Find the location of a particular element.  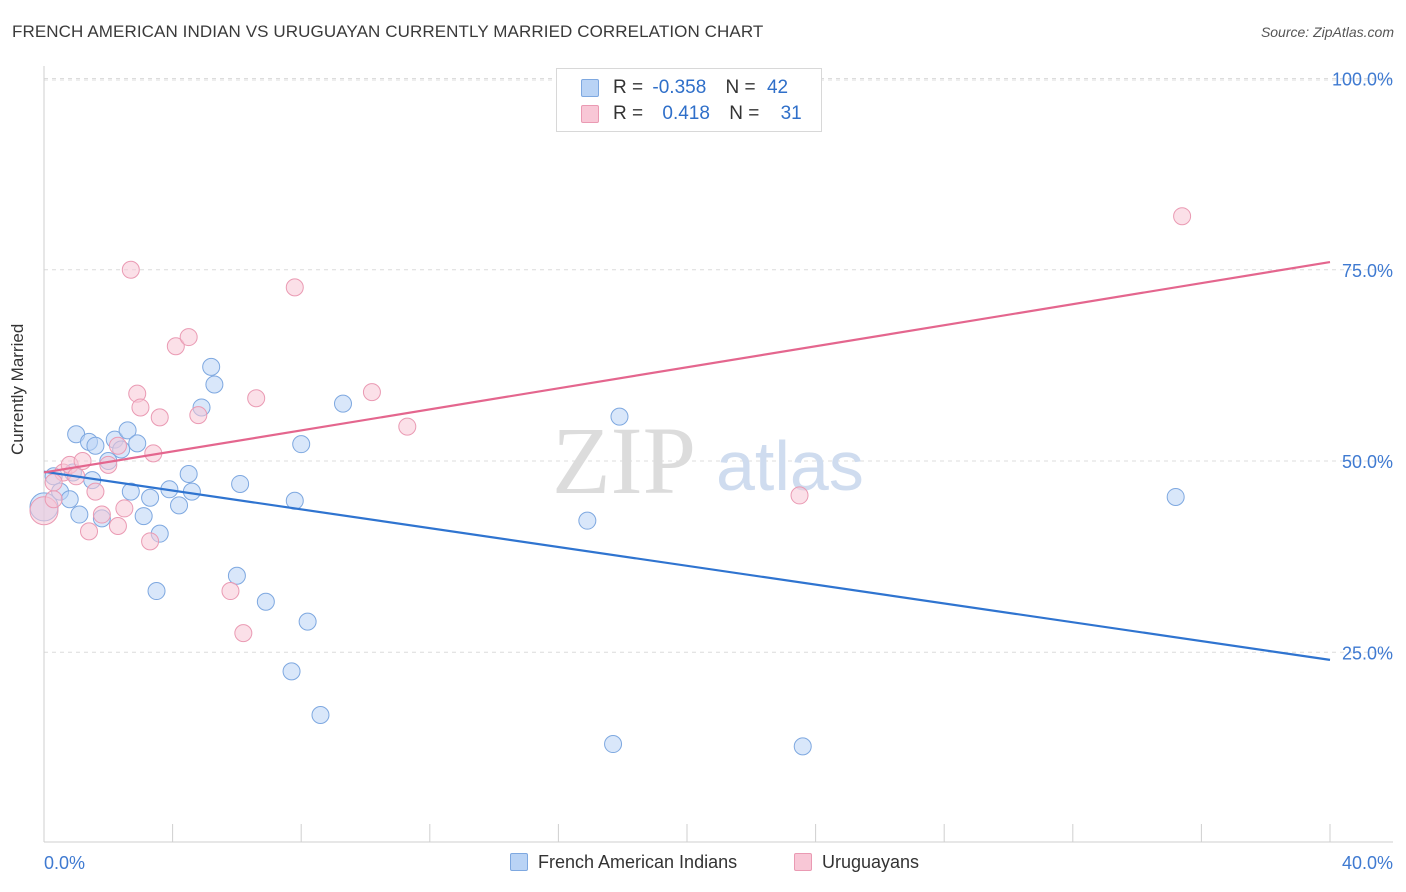

y-tick-label: 75.0% is located at coordinates (1367, 271).